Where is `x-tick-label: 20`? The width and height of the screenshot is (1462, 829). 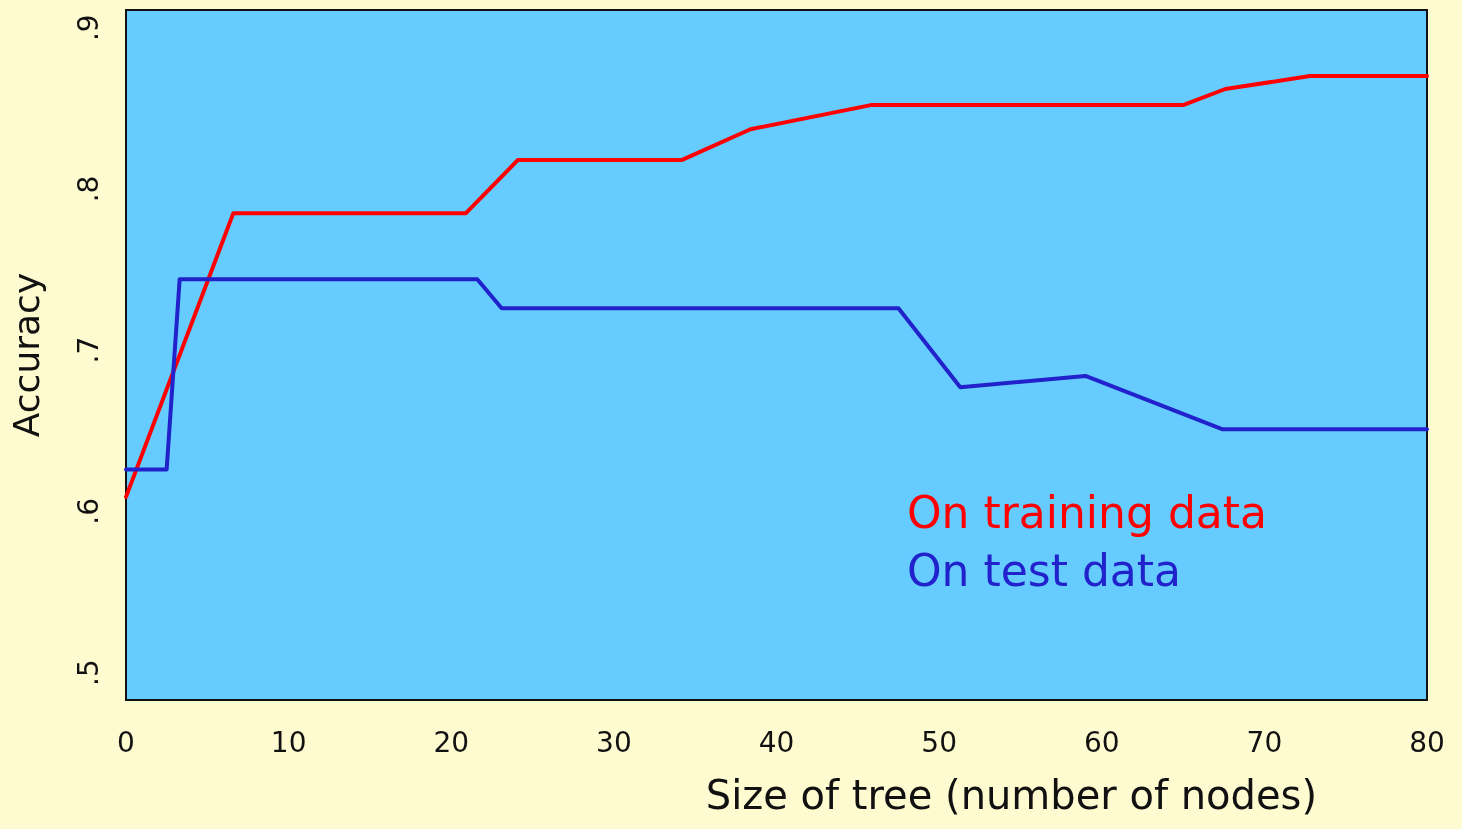
x-tick-label: 20 is located at coordinates (451, 742).